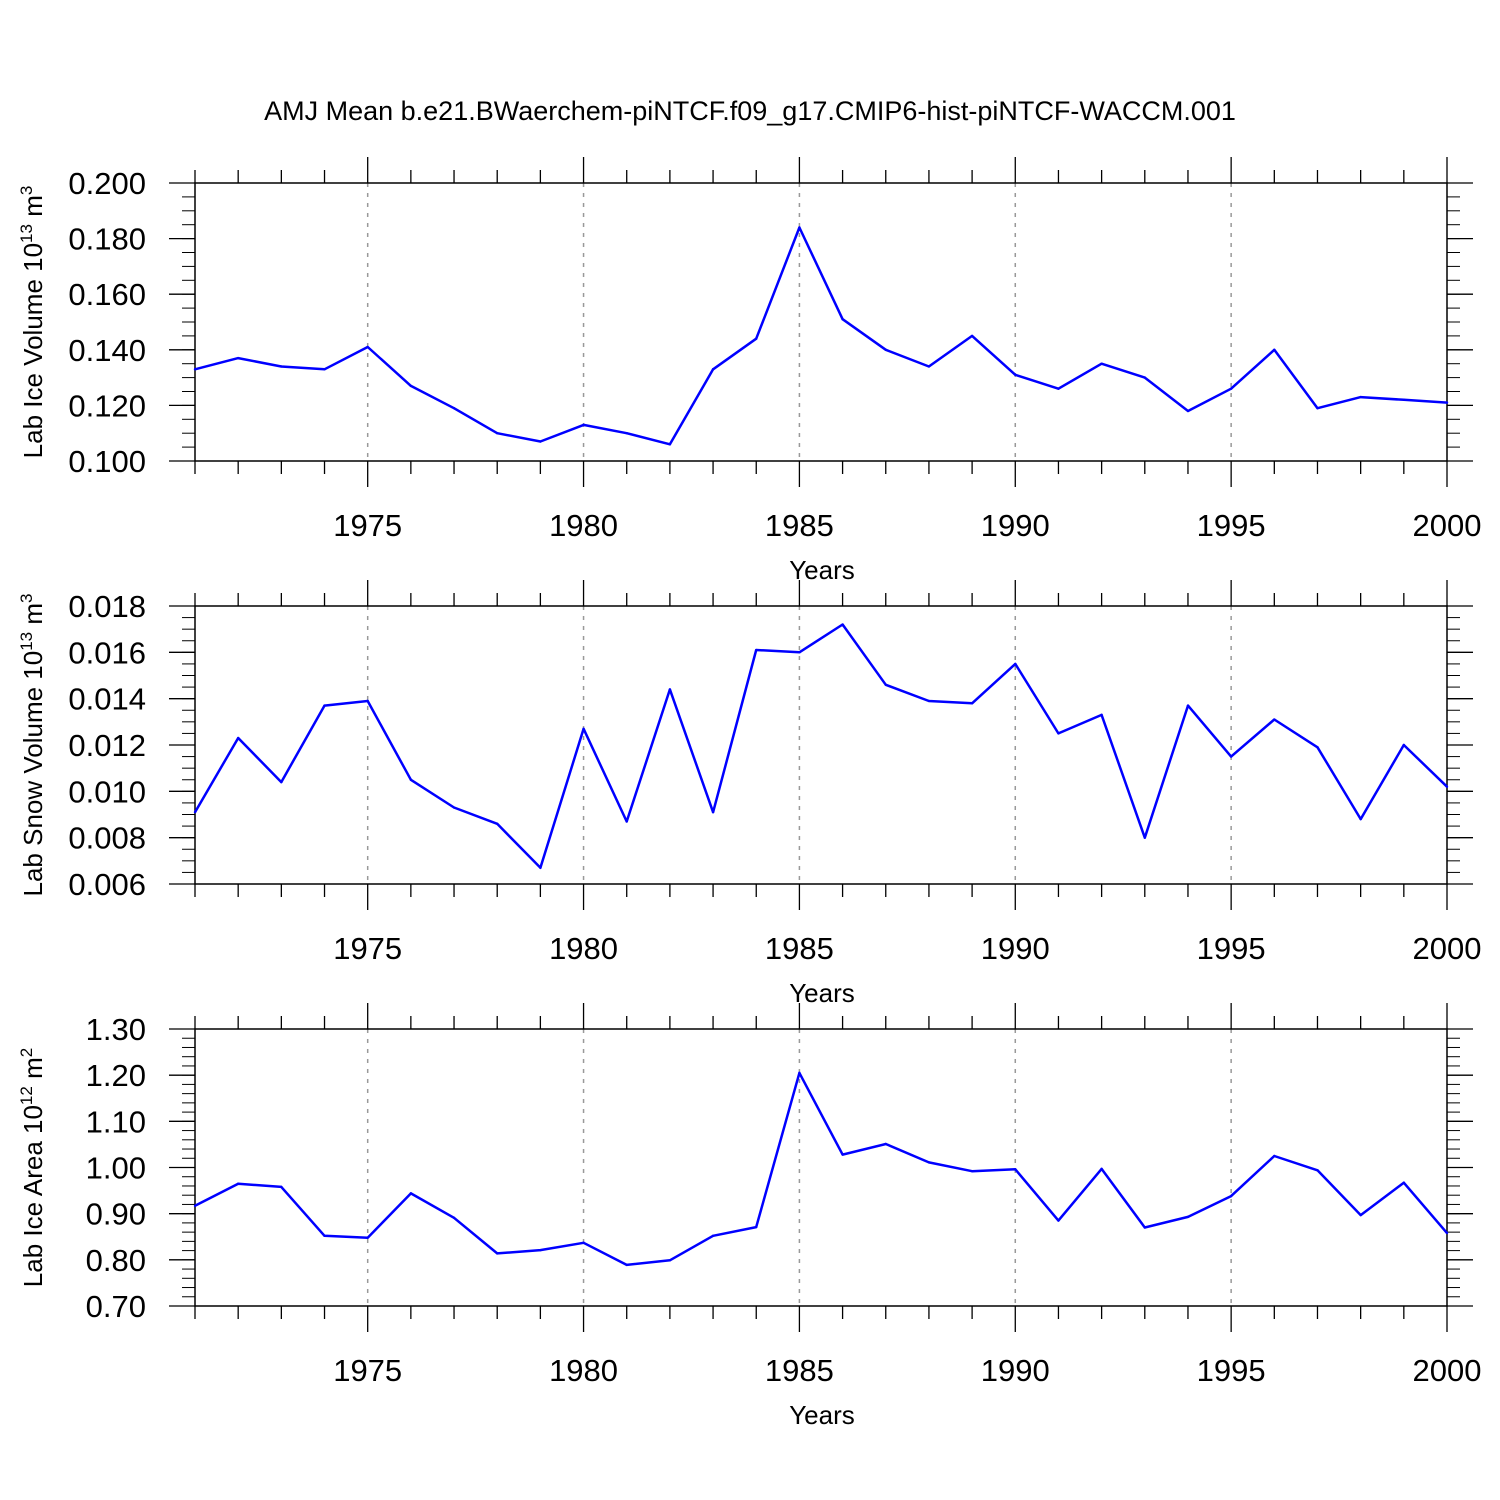  Describe the element at coordinates (107, 884) in the screenshot. I see `y-tick-label: 0.006` at that location.